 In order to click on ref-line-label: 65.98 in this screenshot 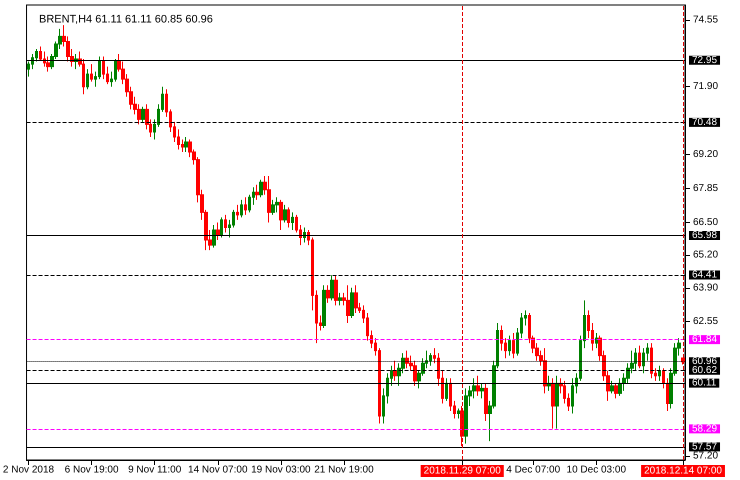, I will do `click(705, 236)`.